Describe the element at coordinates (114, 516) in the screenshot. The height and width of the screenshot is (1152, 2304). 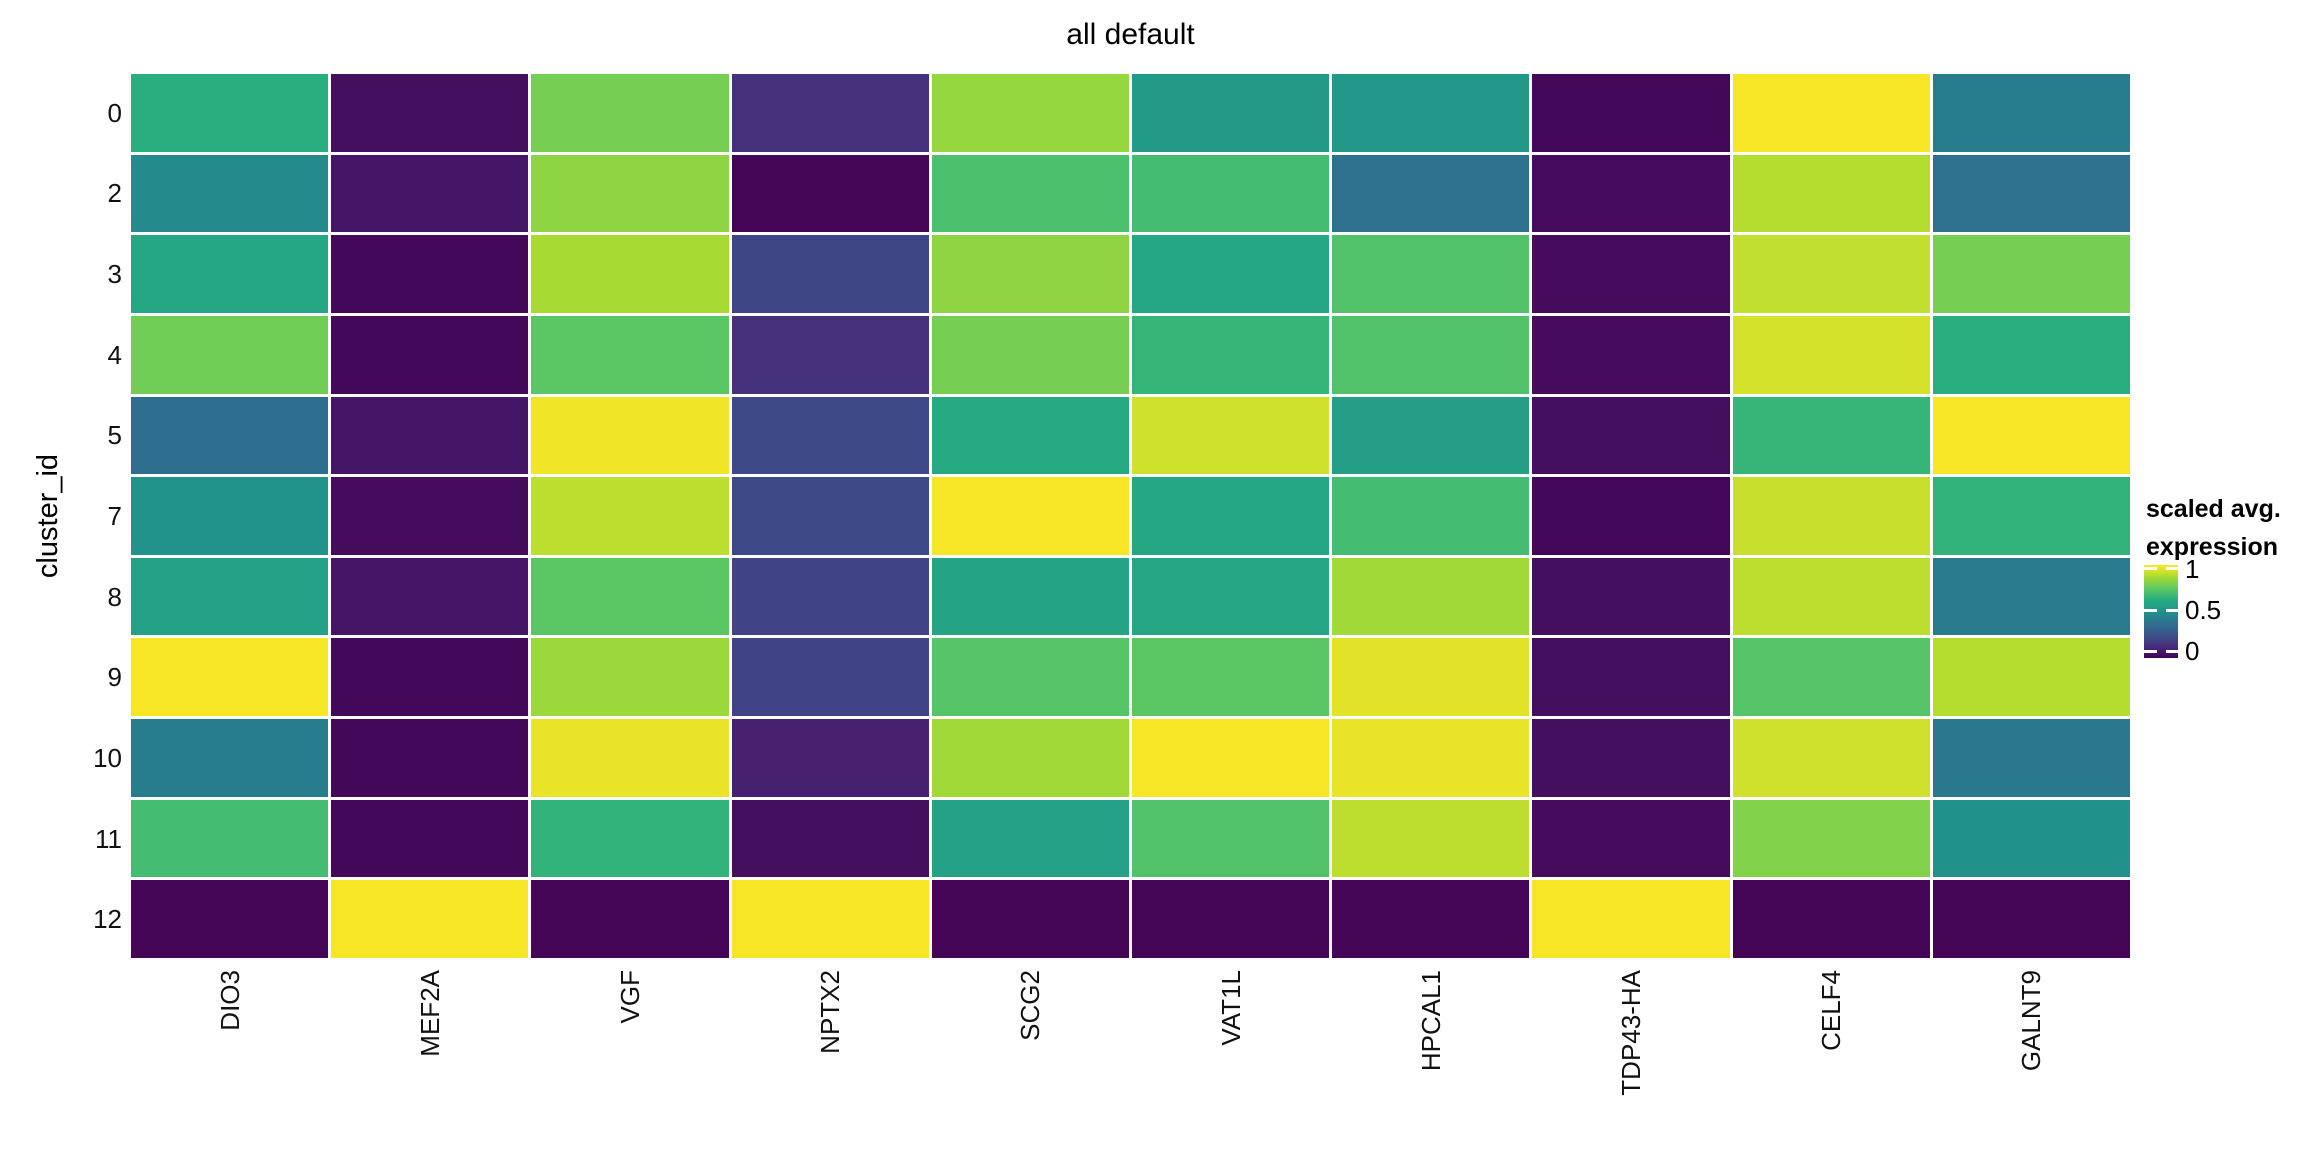
I see `y-tick-label: 7` at that location.